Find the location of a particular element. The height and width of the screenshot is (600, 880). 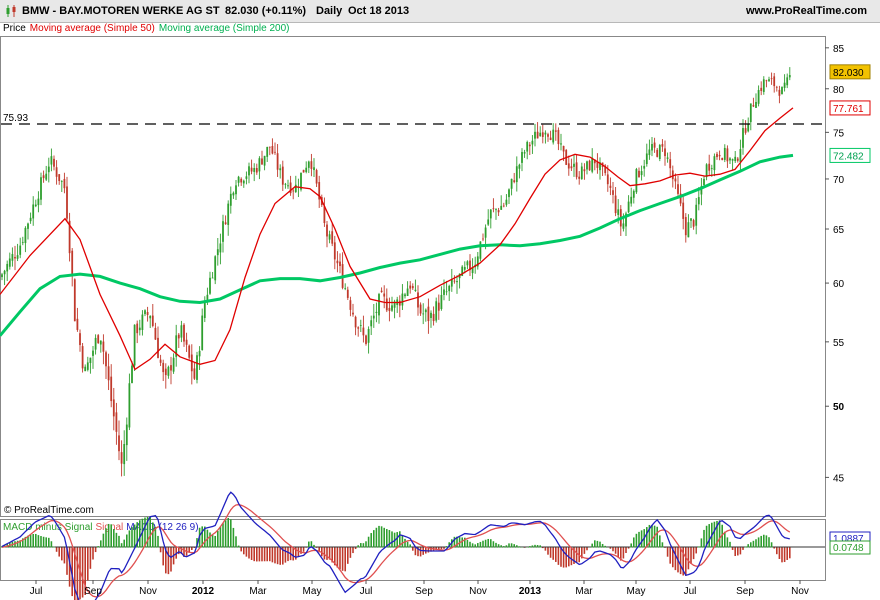

reference-label: 75.93 is located at coordinates (15, 118).